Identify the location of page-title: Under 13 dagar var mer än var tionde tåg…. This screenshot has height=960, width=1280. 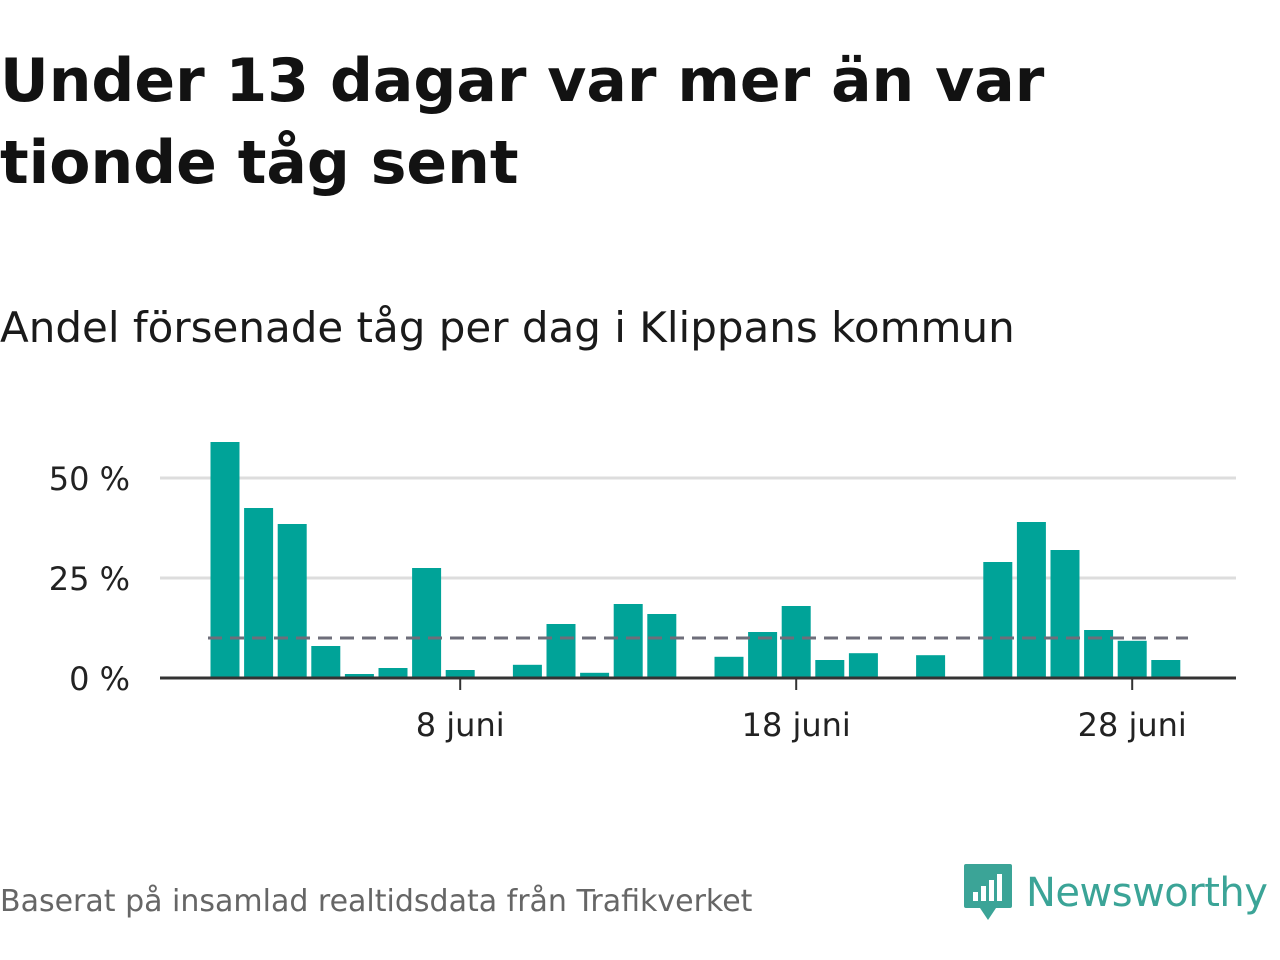
(522, 122).